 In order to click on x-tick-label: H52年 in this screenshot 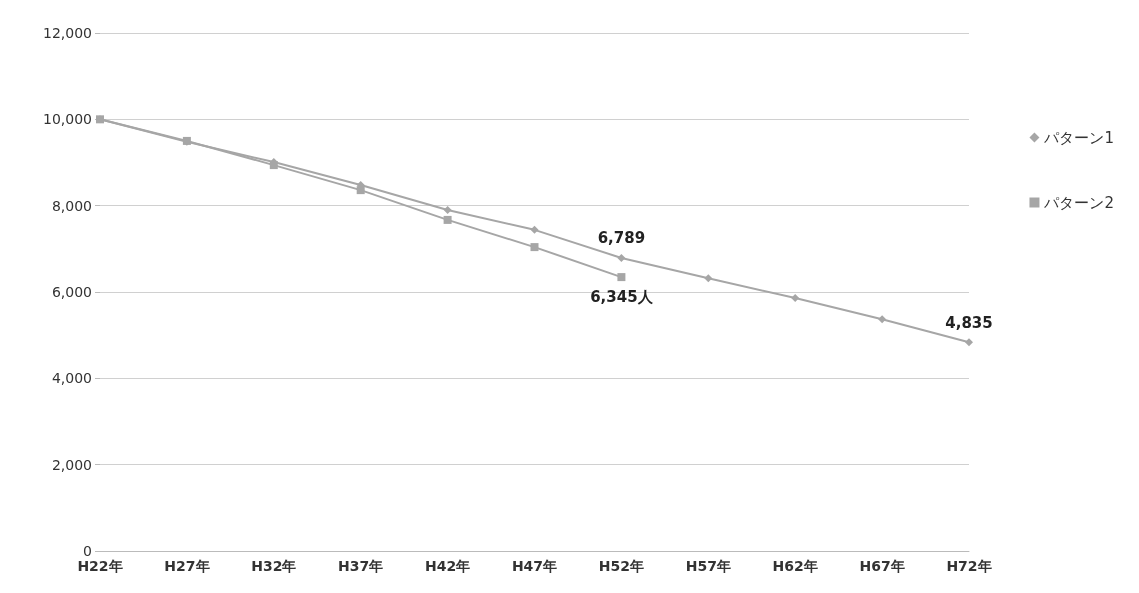, I will do `click(621, 566)`.